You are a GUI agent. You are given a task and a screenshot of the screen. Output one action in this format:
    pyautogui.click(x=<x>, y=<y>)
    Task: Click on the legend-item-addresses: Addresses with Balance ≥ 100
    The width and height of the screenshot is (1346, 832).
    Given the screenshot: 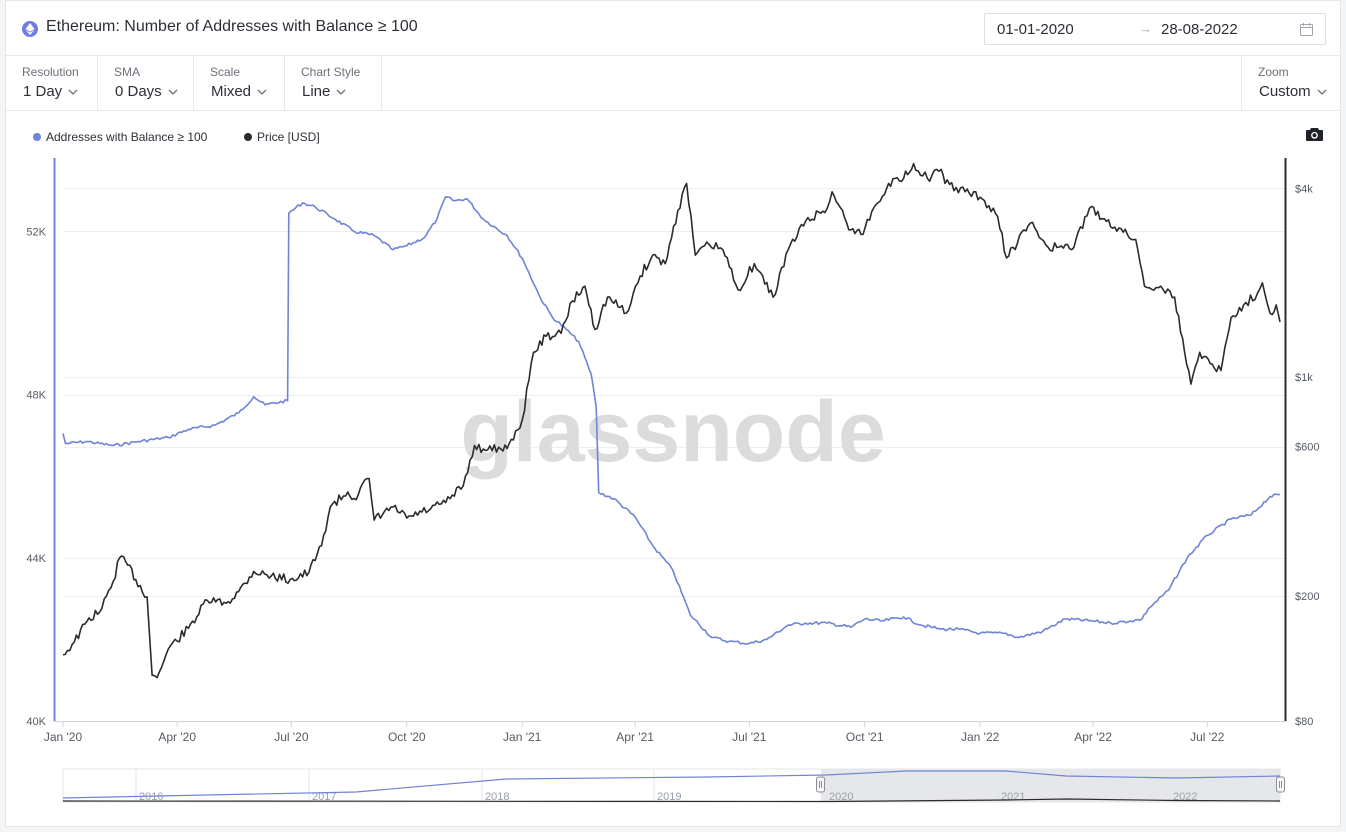 What is the action you would take?
    pyautogui.click(x=120, y=137)
    